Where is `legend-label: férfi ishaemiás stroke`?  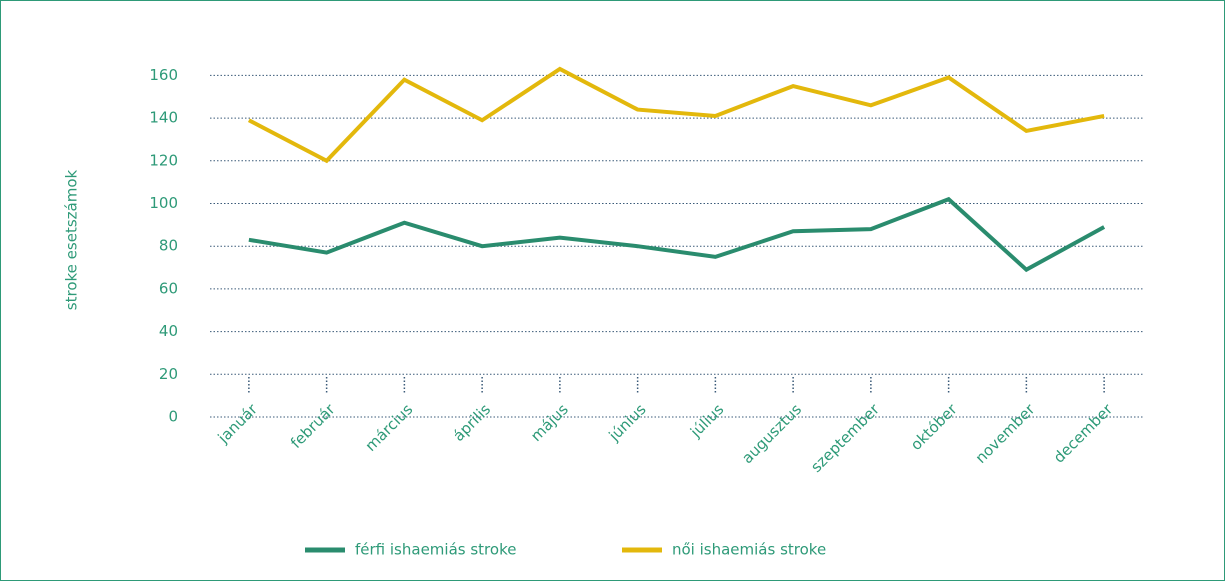 legend-label: férfi ishaemiás stroke is located at coordinates (435, 550).